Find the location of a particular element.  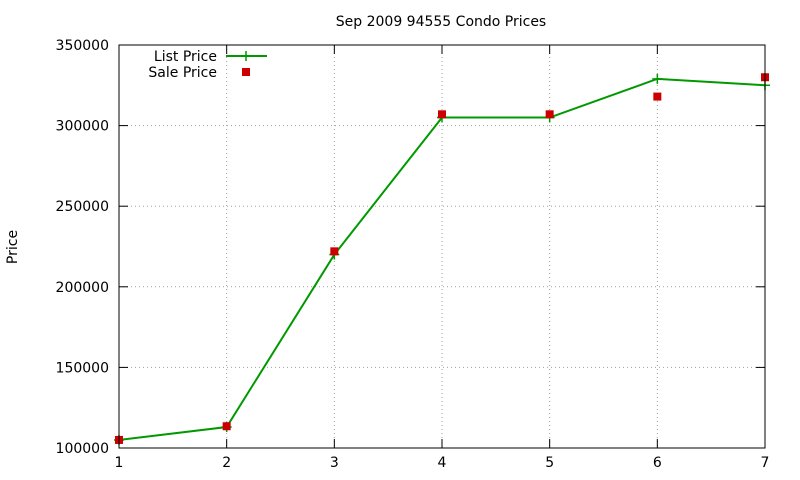

x-tick-label: 4 is located at coordinates (442, 463).